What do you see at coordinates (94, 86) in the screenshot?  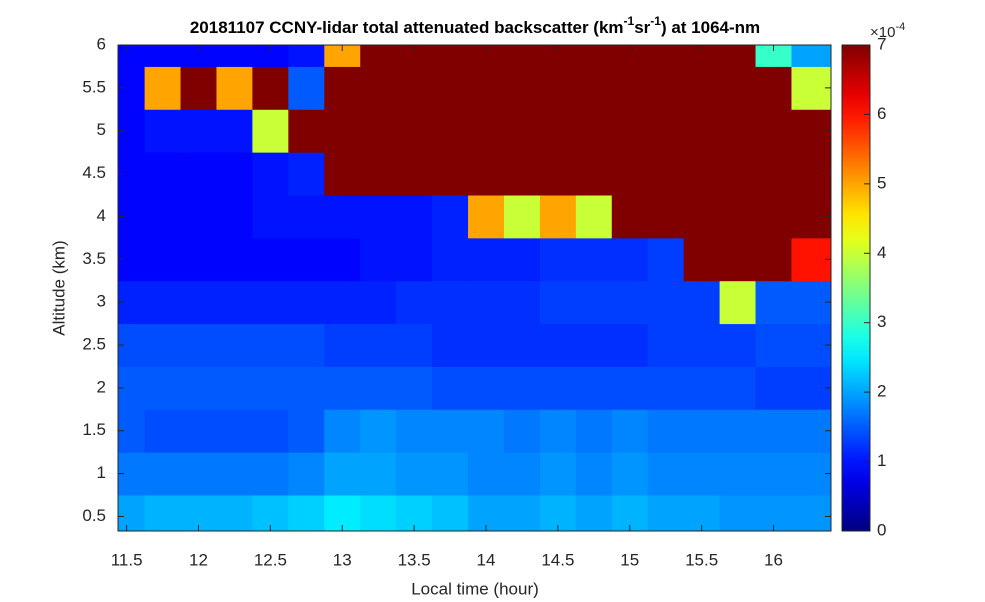 I see `y-tick-label: 5.5` at bounding box center [94, 86].